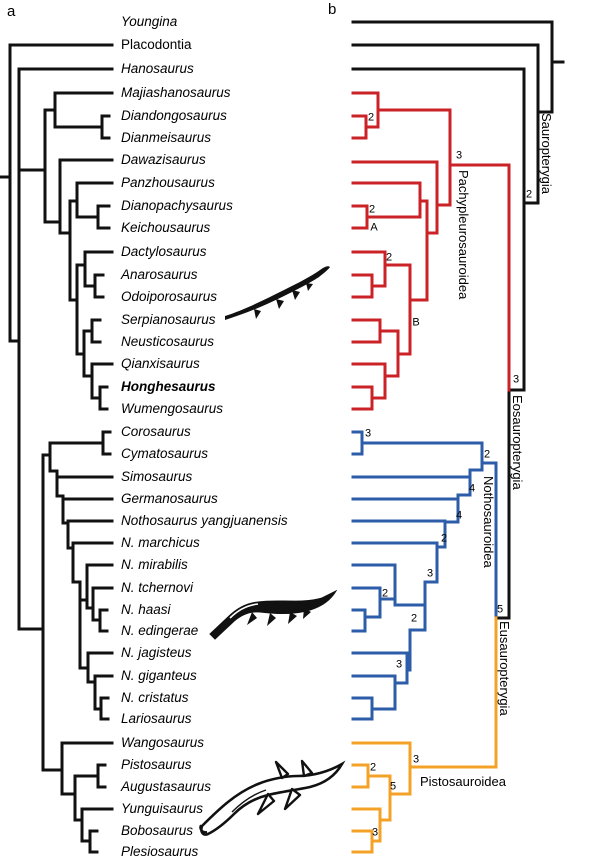 The width and height of the screenshot is (600, 865). Describe the element at coordinates (166, 786) in the screenshot. I see `taxon-label: Augustasaurus` at that location.